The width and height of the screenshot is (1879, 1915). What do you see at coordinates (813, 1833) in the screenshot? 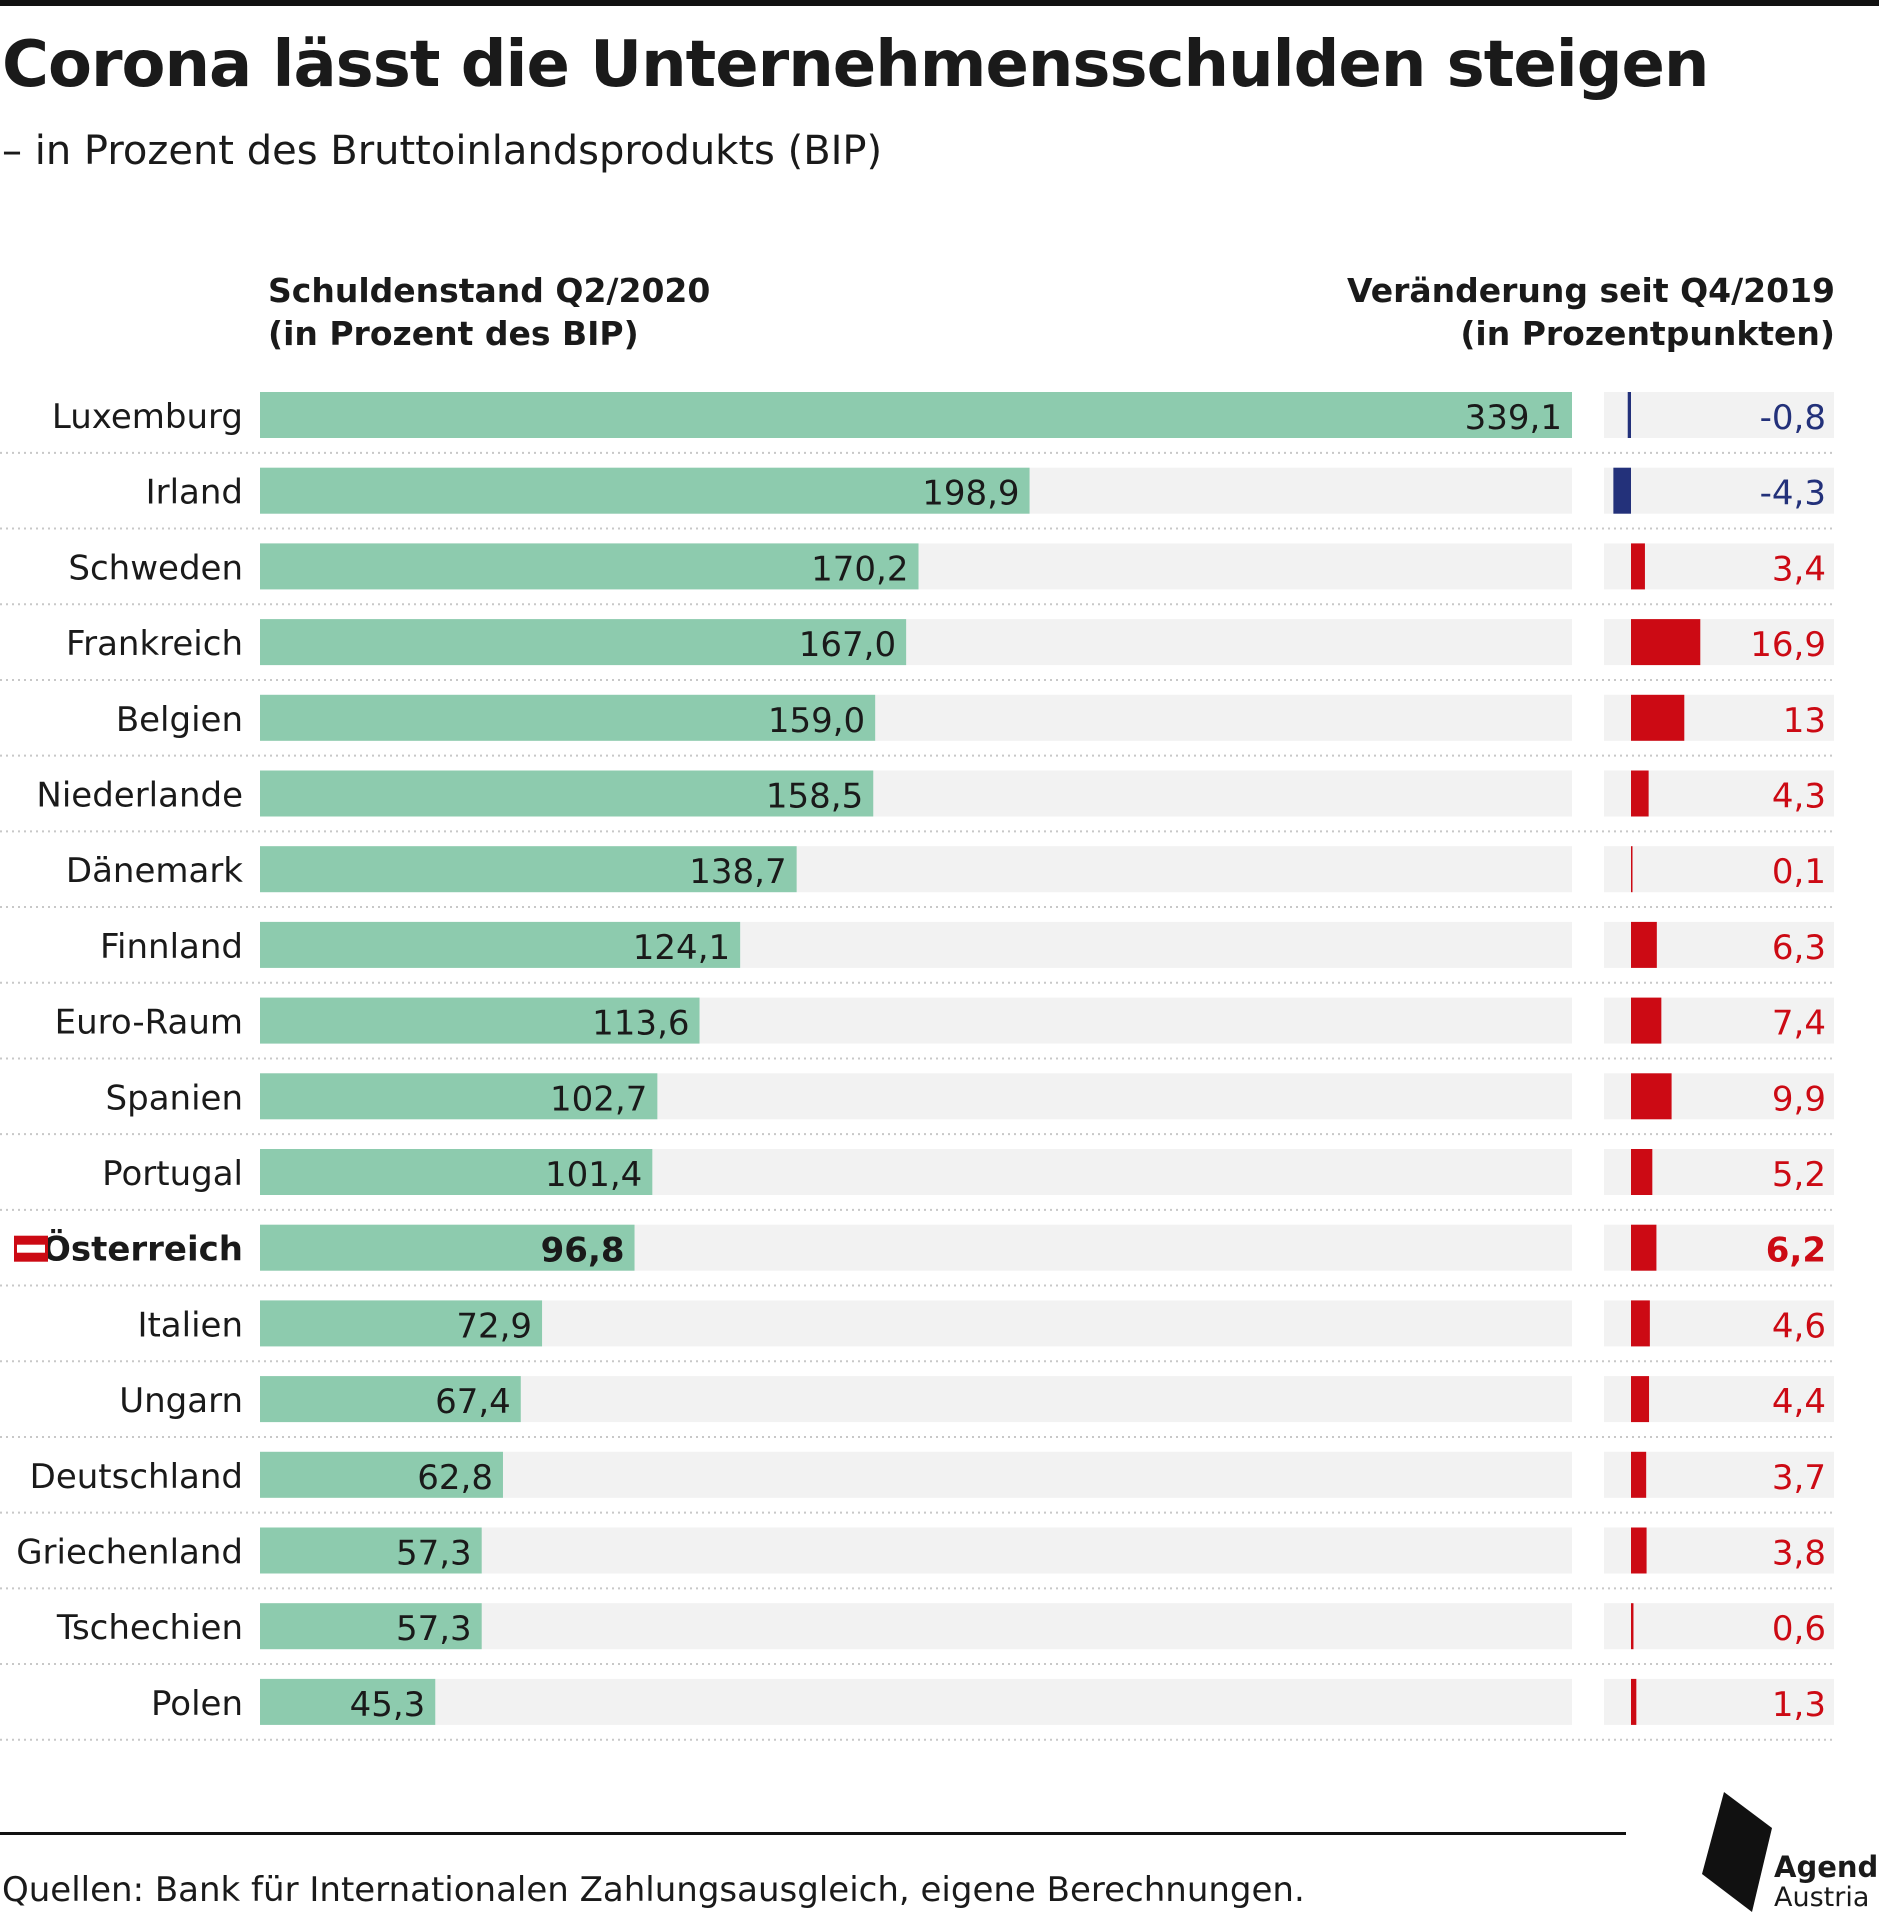
I see `bottom-rule` at bounding box center [813, 1833].